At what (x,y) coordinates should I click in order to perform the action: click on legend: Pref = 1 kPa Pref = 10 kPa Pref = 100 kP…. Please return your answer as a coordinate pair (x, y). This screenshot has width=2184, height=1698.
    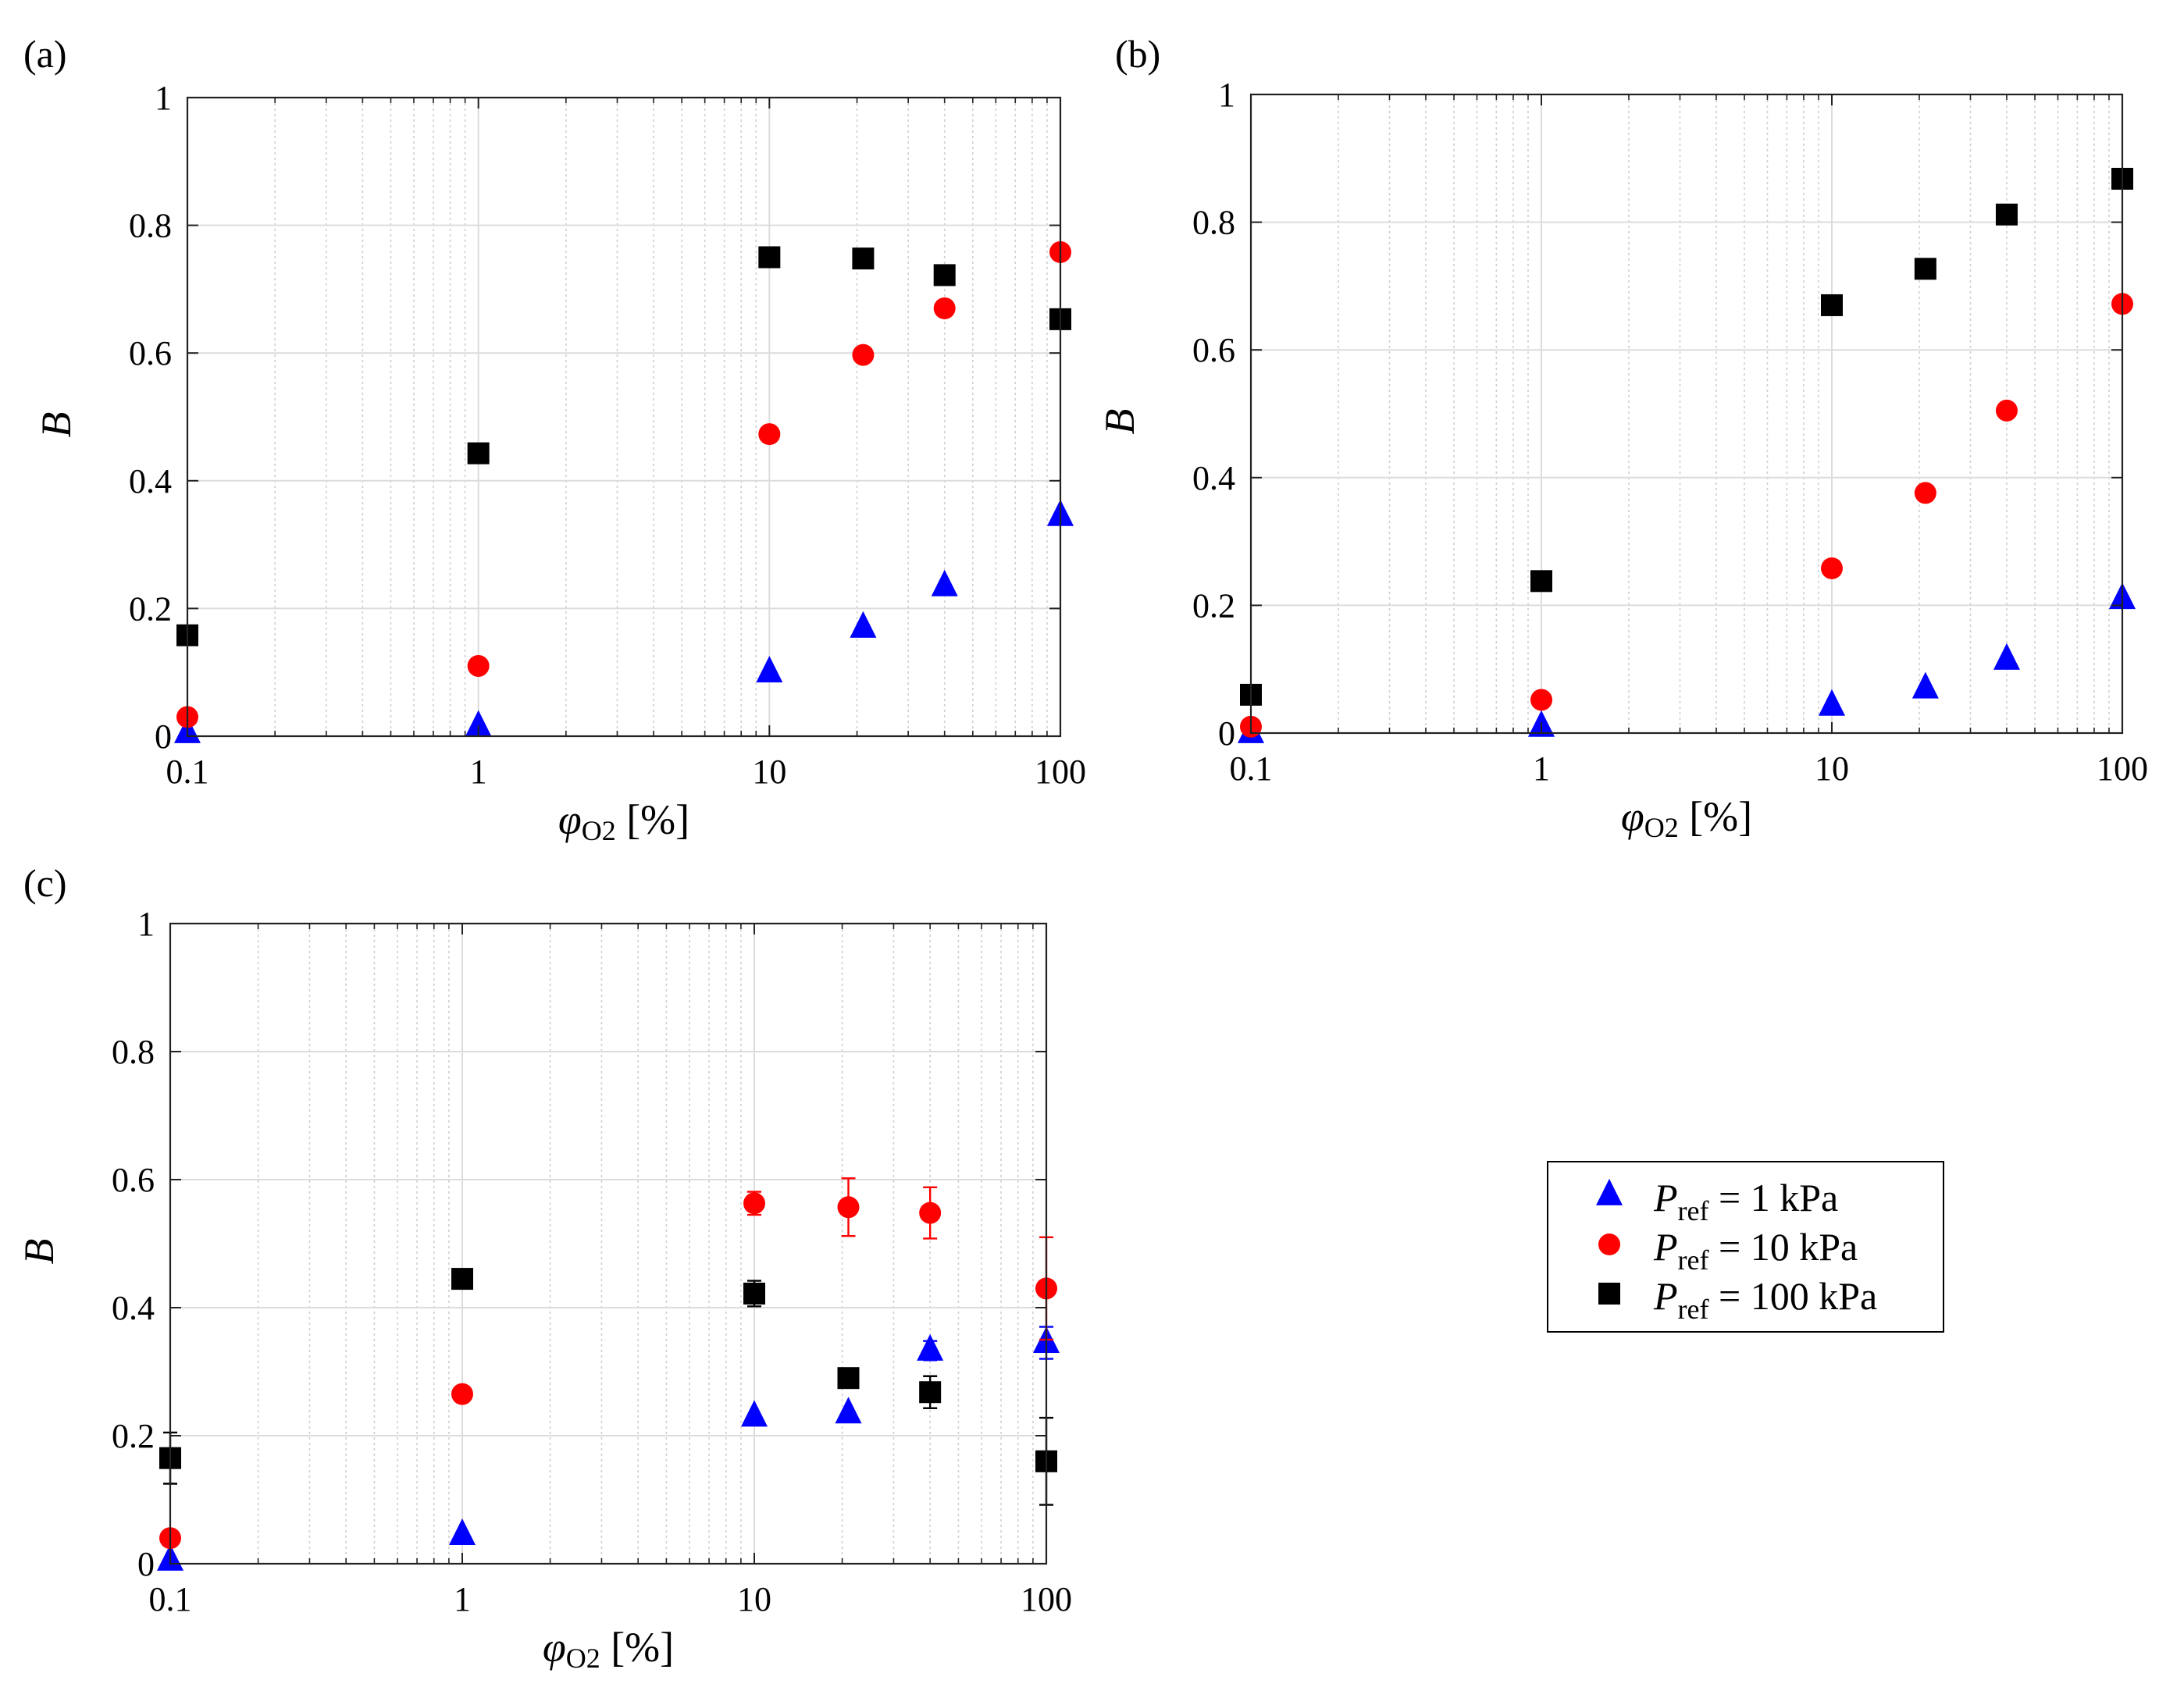
    Looking at the image, I should click on (1745, 1247).